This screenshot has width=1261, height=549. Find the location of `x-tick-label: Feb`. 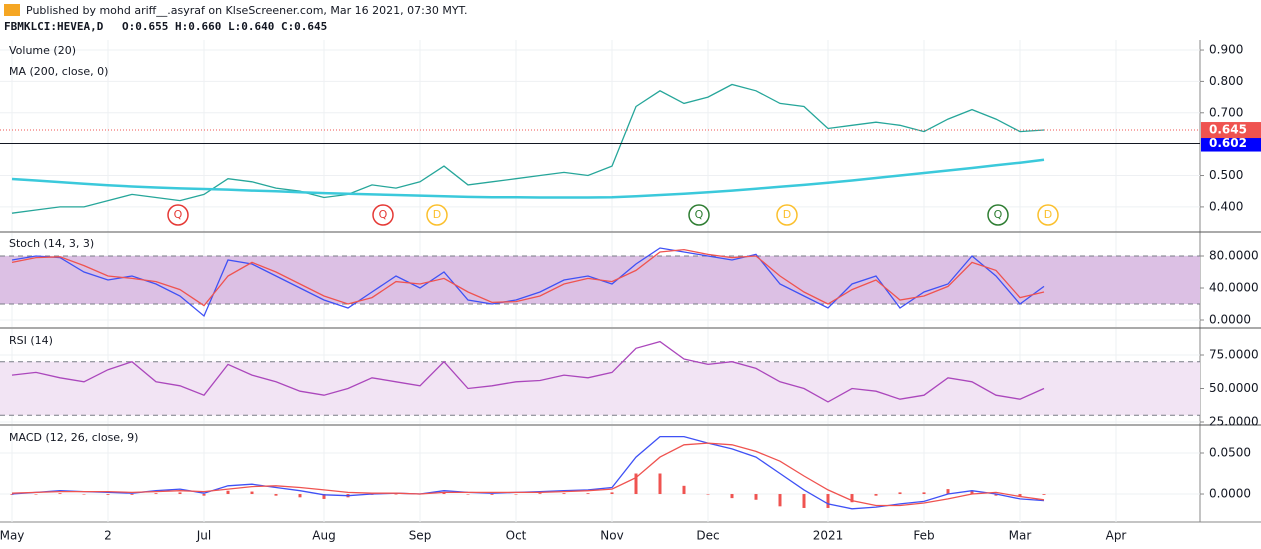

x-tick-label: Feb is located at coordinates (923, 536).